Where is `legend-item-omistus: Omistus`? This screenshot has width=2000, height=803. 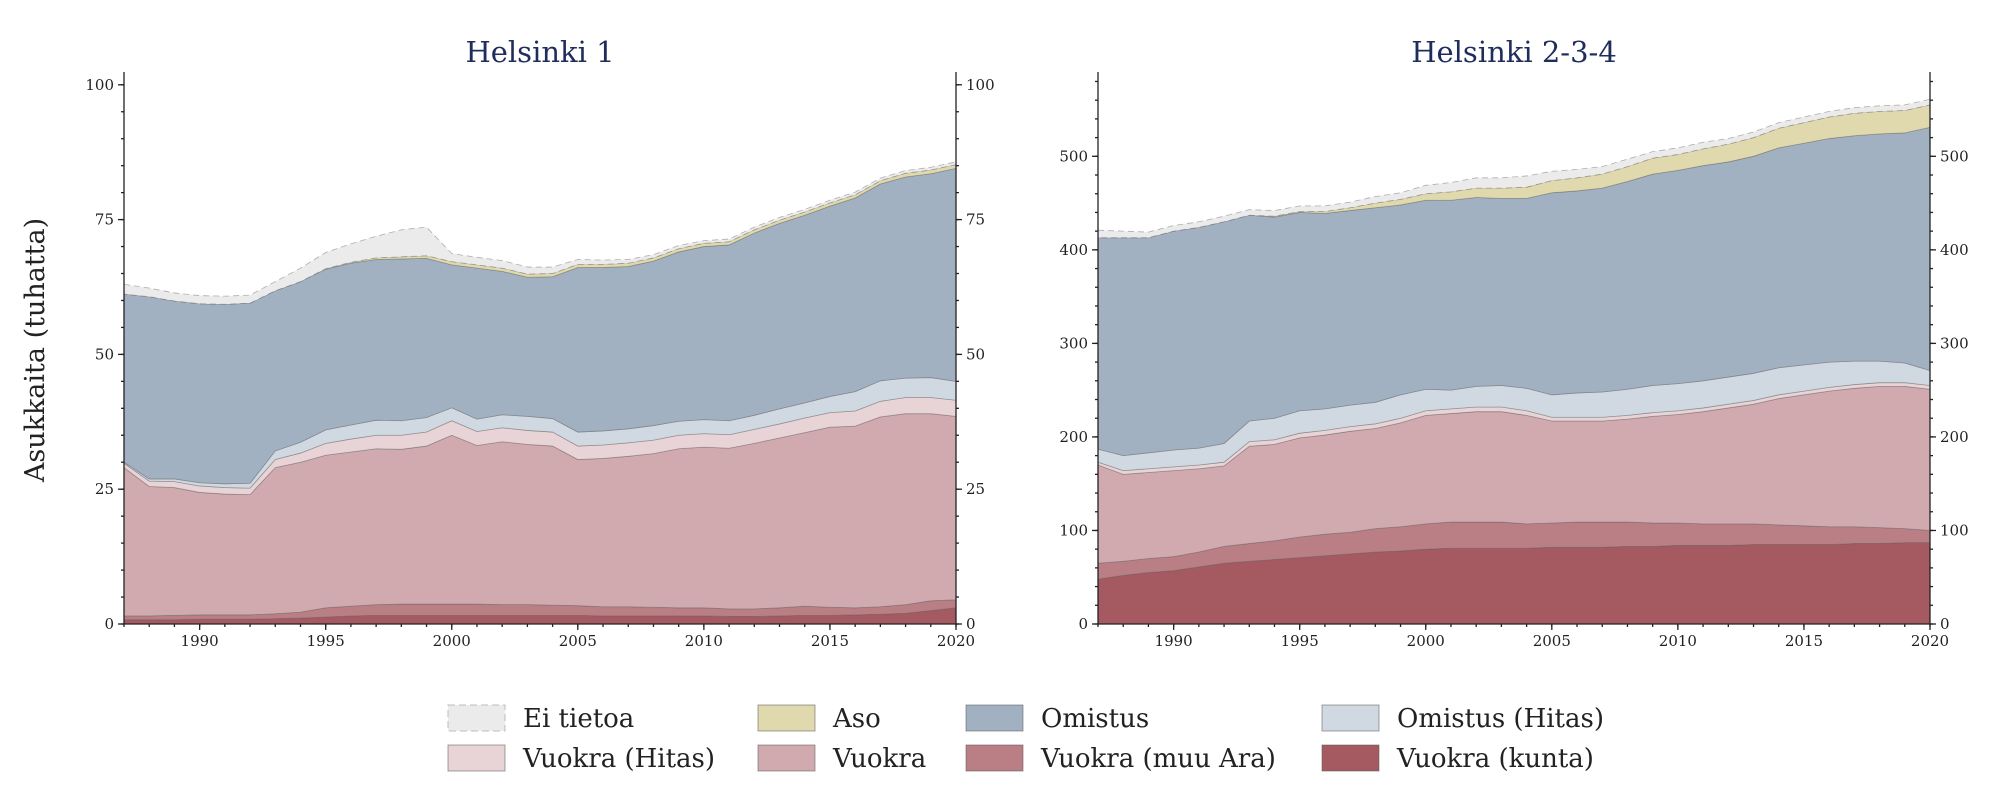 legend-item-omistus: Omistus is located at coordinates (1057, 719).